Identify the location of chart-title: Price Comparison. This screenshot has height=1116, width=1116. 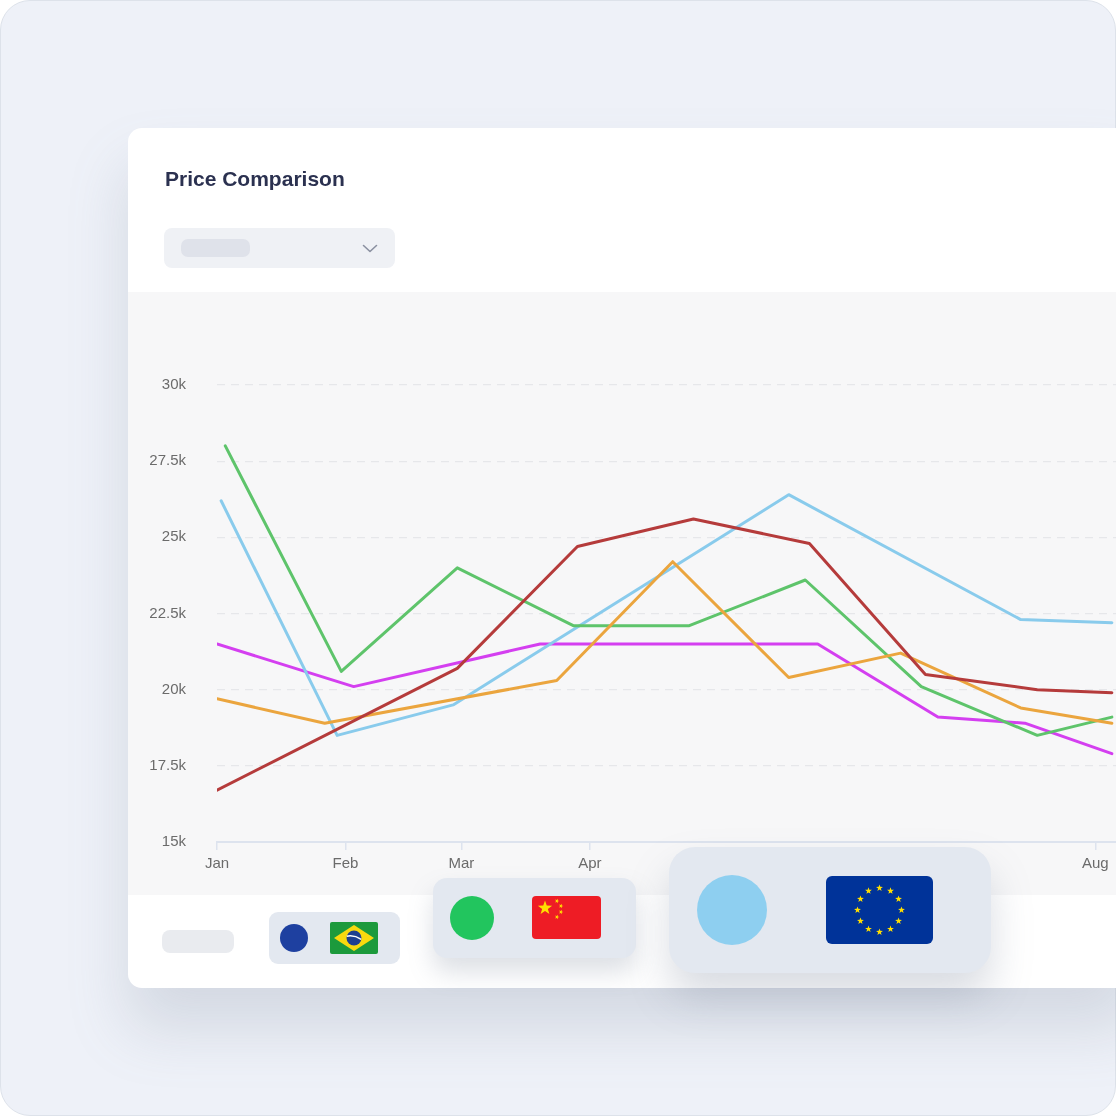
(255, 179).